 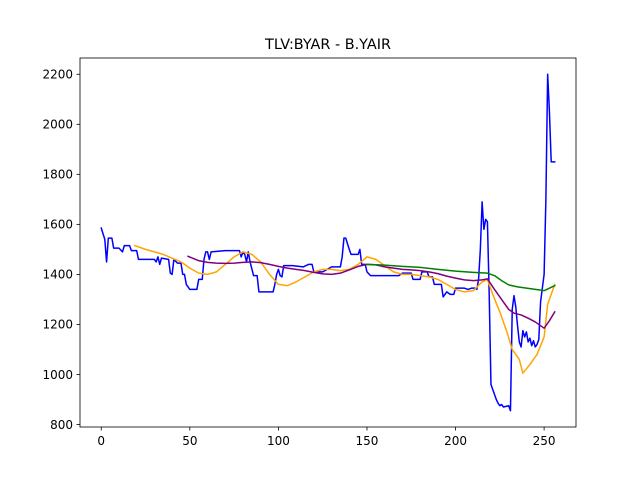 What do you see at coordinates (57, 325) in the screenshot?
I see `y-tick-label: 1200` at bounding box center [57, 325].